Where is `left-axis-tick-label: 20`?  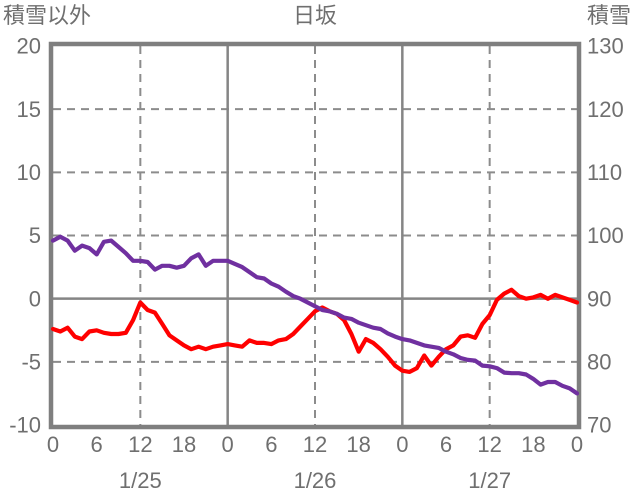 left-axis-tick-label: 20 is located at coordinates (29, 46).